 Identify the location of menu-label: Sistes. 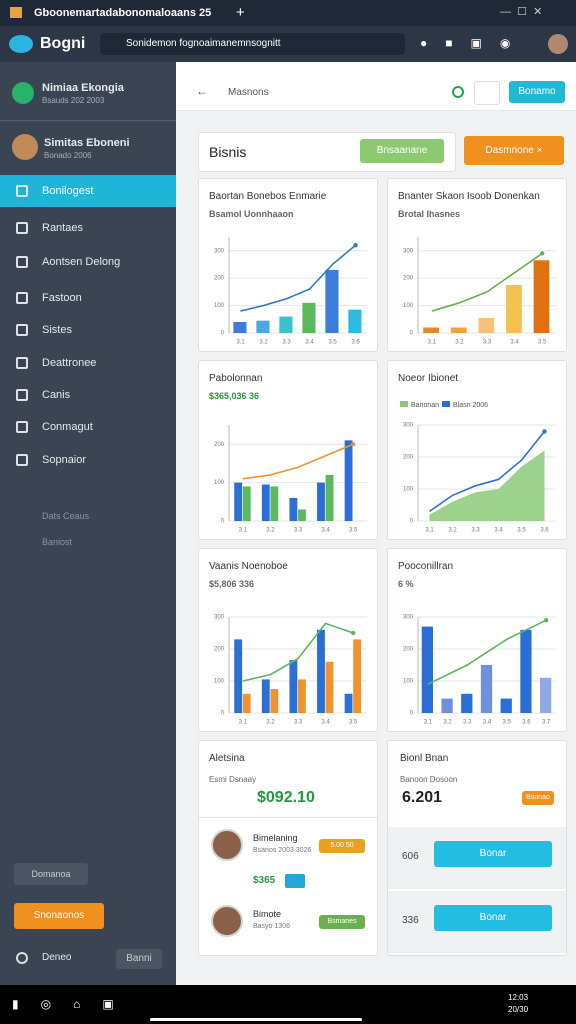
(57, 330).